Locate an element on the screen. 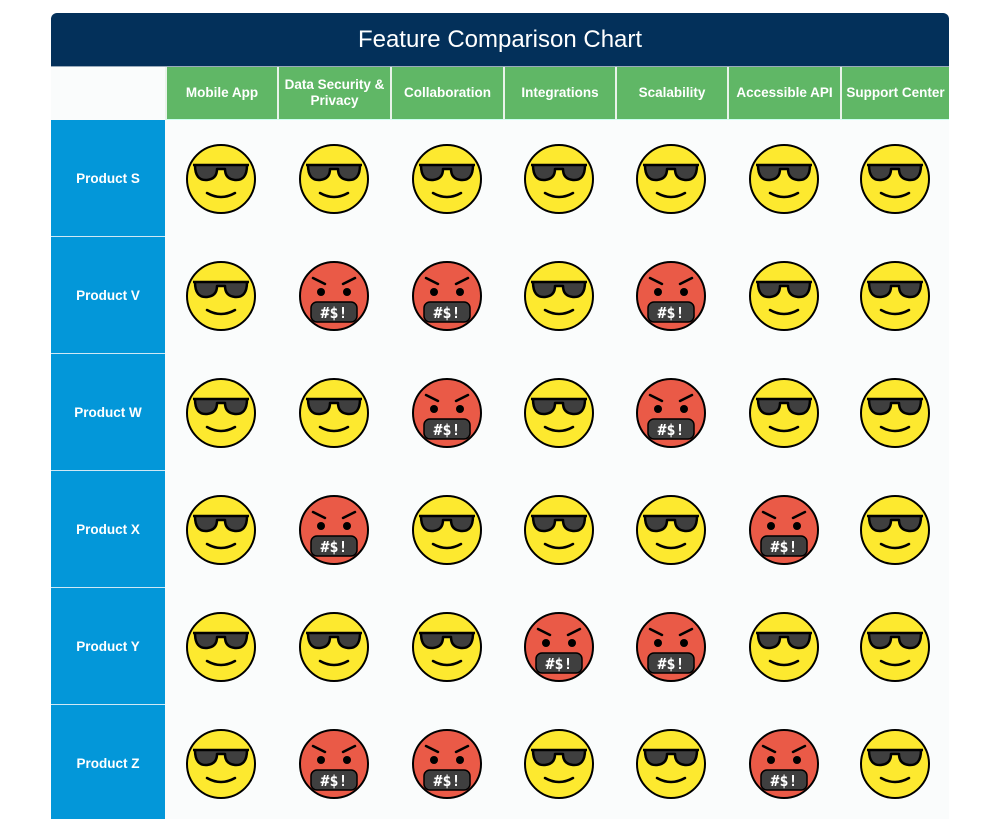 The height and width of the screenshot is (832, 1000). product-header: Product Z is located at coordinates (108, 762).